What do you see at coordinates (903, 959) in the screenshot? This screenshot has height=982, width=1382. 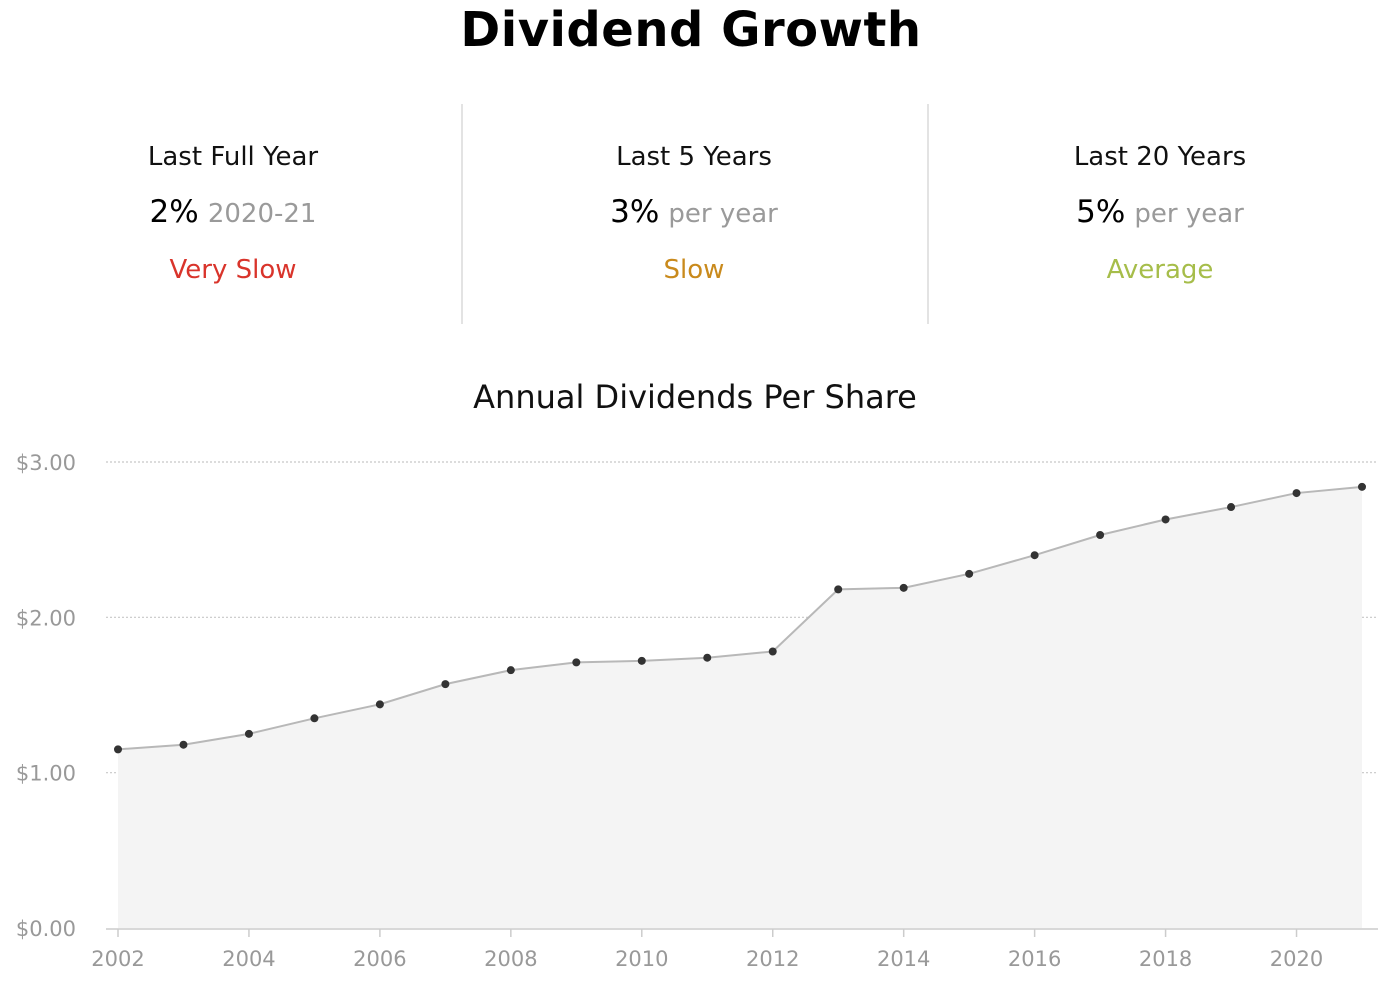 I see `x-tick-label: 2014` at bounding box center [903, 959].